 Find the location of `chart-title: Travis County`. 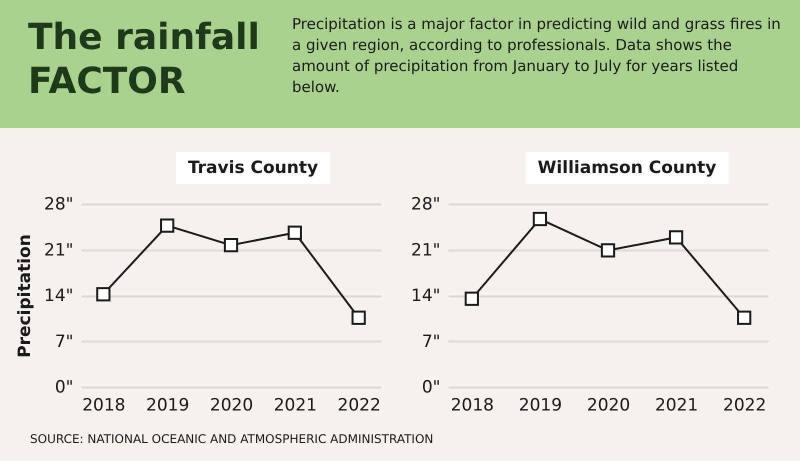

chart-title: Travis County is located at coordinates (253, 168).